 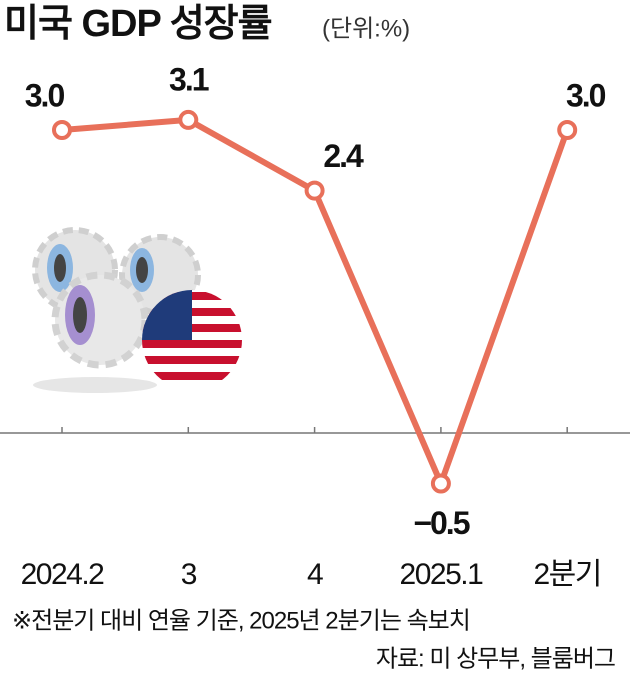 What do you see at coordinates (189, 79) in the screenshot?
I see `value-label: 3.1` at bounding box center [189, 79].